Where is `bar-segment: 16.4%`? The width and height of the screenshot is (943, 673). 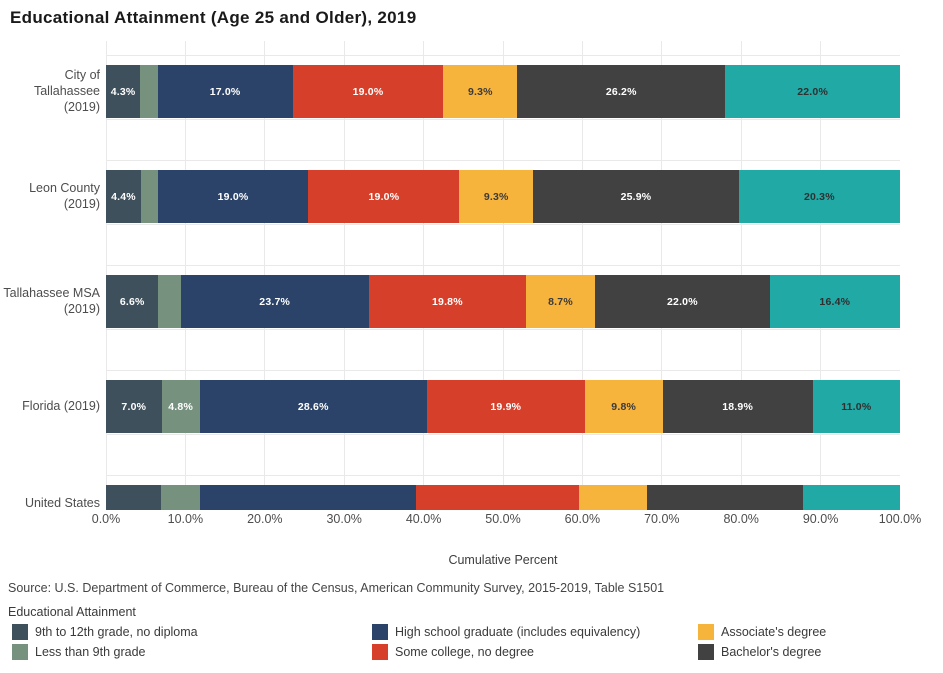
bar-segment: 16.4% is located at coordinates (834, 301).